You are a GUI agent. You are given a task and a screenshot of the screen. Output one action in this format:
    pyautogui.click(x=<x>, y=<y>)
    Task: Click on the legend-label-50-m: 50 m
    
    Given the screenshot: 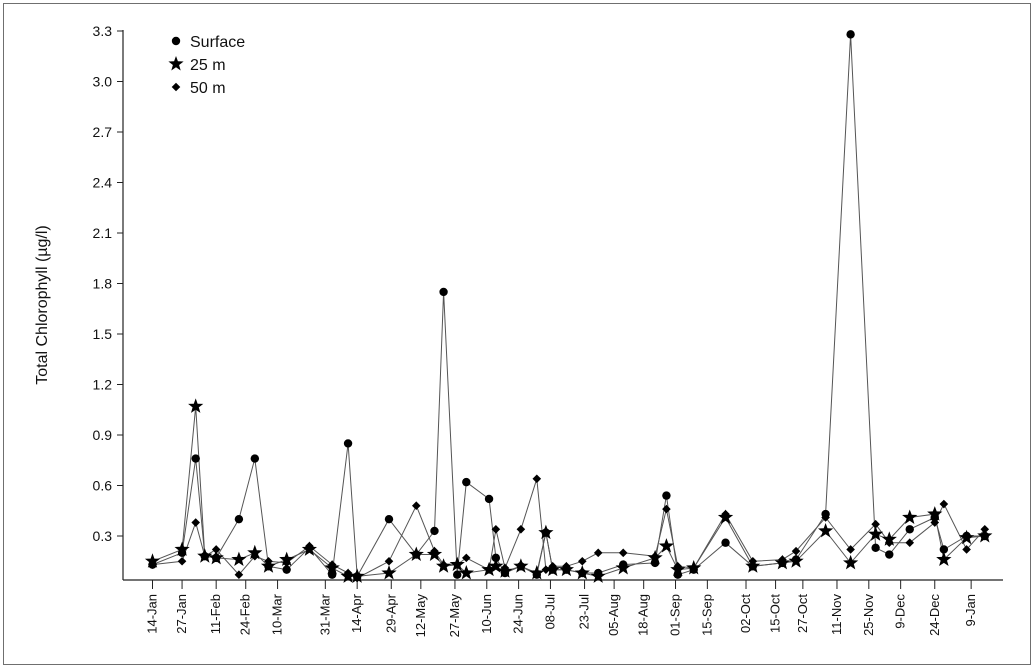 What is the action you would take?
    pyautogui.click(x=208, y=88)
    